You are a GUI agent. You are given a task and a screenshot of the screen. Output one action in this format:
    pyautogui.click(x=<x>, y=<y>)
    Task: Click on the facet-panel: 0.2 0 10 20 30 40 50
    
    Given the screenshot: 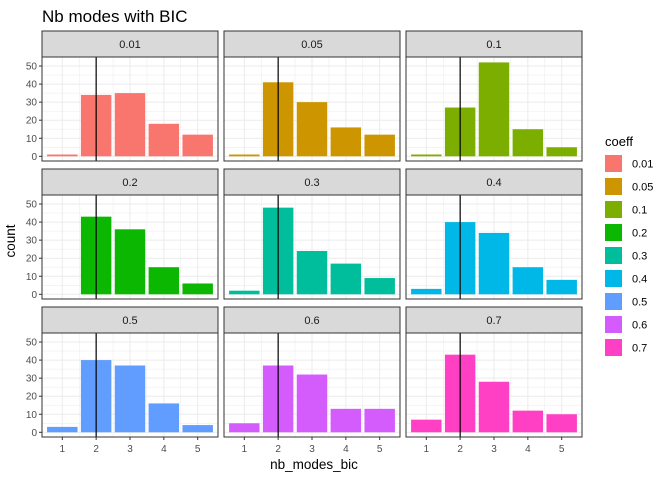 What is the action you would take?
    pyautogui.click(x=122, y=234)
    